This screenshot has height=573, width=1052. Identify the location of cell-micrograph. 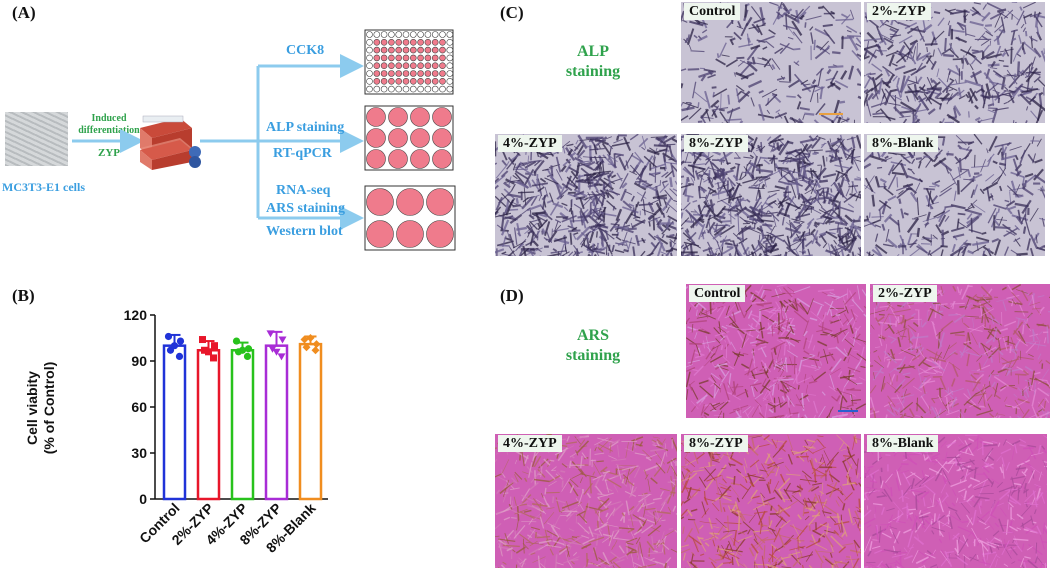
(36, 139).